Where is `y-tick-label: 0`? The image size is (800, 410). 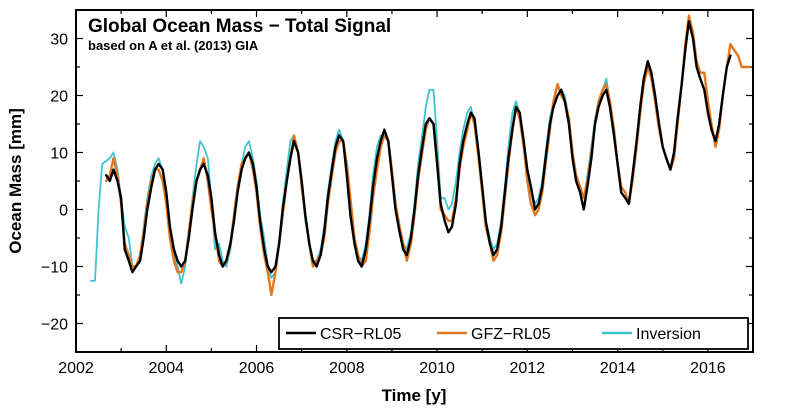 y-tick-label: 0 is located at coordinates (63, 211).